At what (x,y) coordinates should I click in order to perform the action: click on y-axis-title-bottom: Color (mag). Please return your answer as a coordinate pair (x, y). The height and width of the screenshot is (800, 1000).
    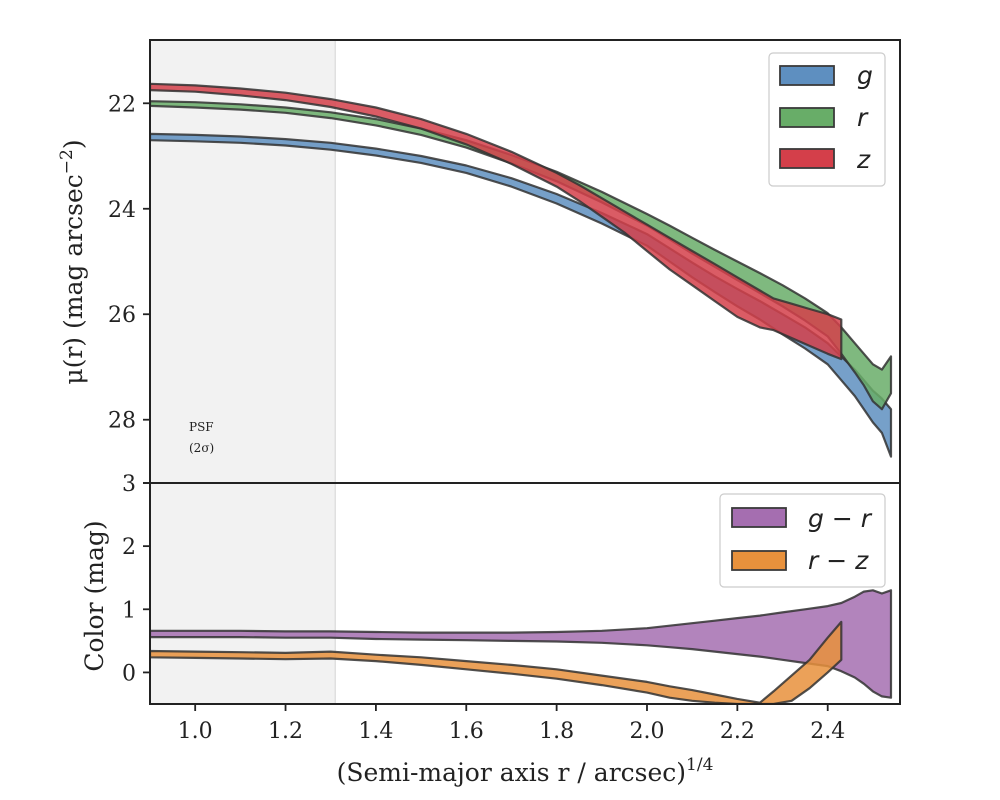
    Looking at the image, I should click on (94, 595).